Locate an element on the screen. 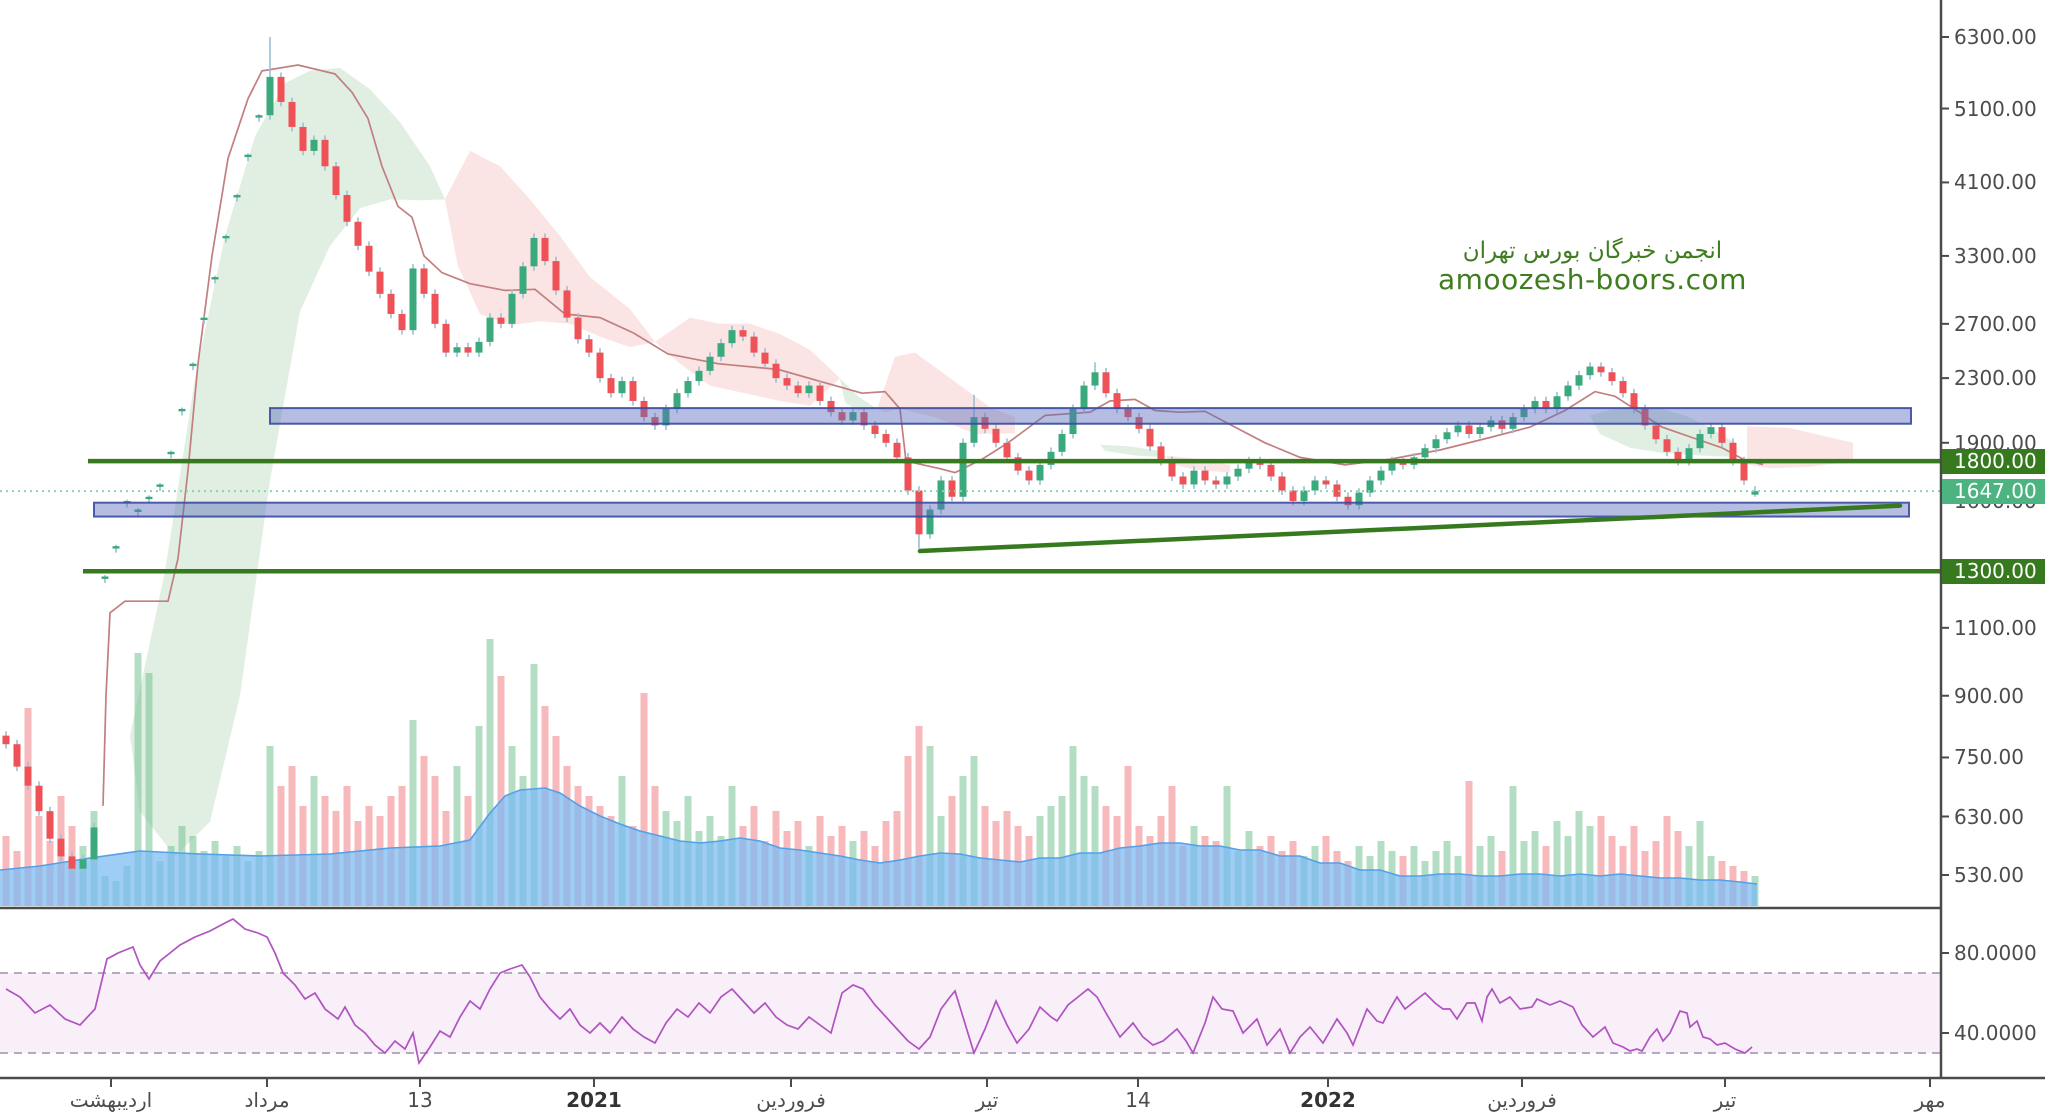  time-tick-label: مرداد is located at coordinates (267, 1100).